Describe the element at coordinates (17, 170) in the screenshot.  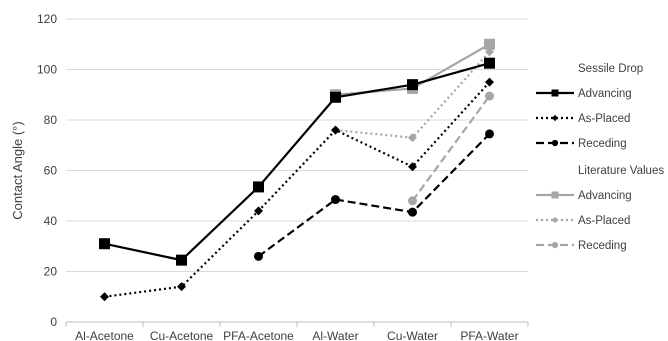
I see `y-axis-title: Contact Angle (°)` at that location.